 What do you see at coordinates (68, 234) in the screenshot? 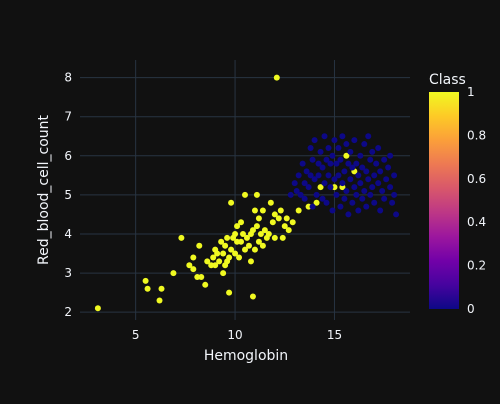
I see `y-tick-label: 4` at bounding box center [68, 234].